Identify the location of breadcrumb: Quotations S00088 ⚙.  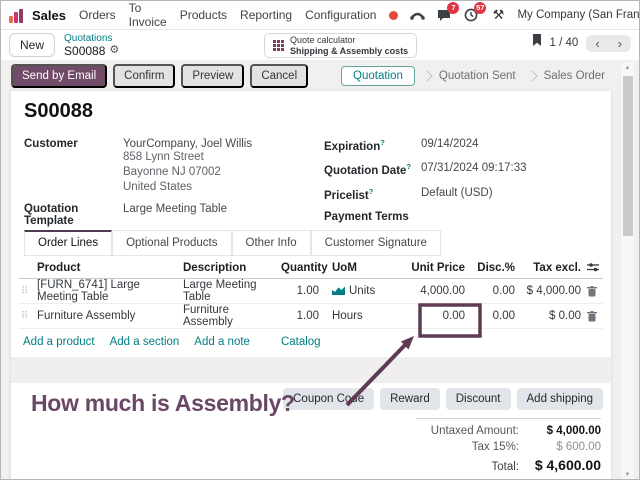
(92, 45).